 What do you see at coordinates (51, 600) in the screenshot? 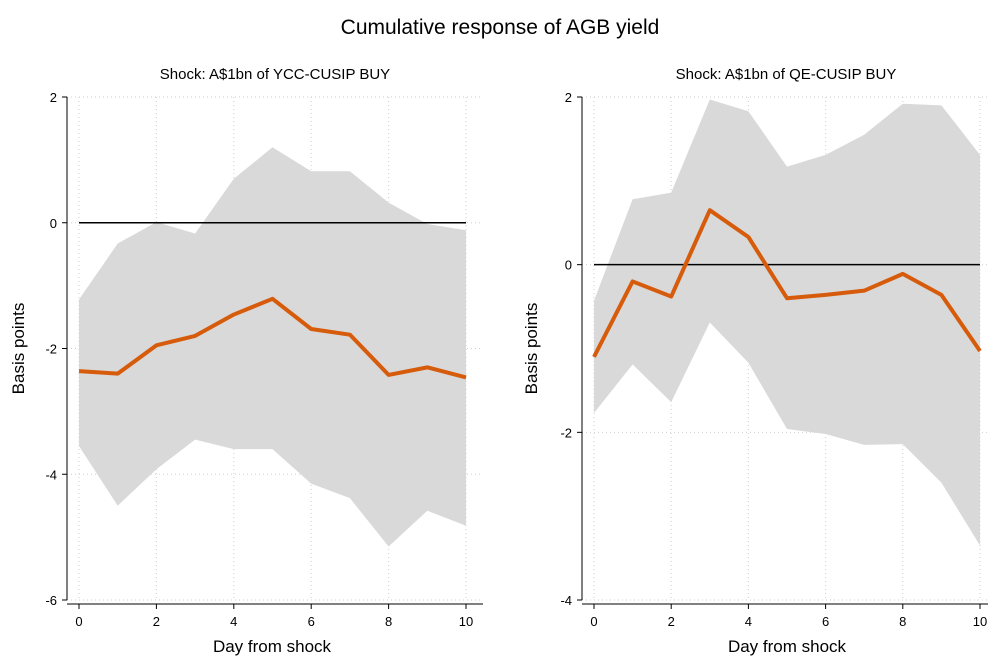
I see `y-tick-label: -6` at bounding box center [51, 600].